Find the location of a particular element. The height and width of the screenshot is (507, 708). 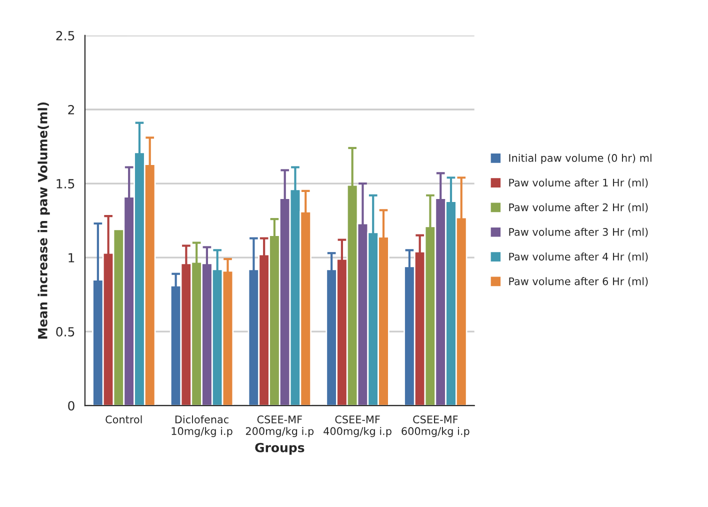

x-tick-label: CSEE-MF 200mg/kg i.p is located at coordinates (280, 427).